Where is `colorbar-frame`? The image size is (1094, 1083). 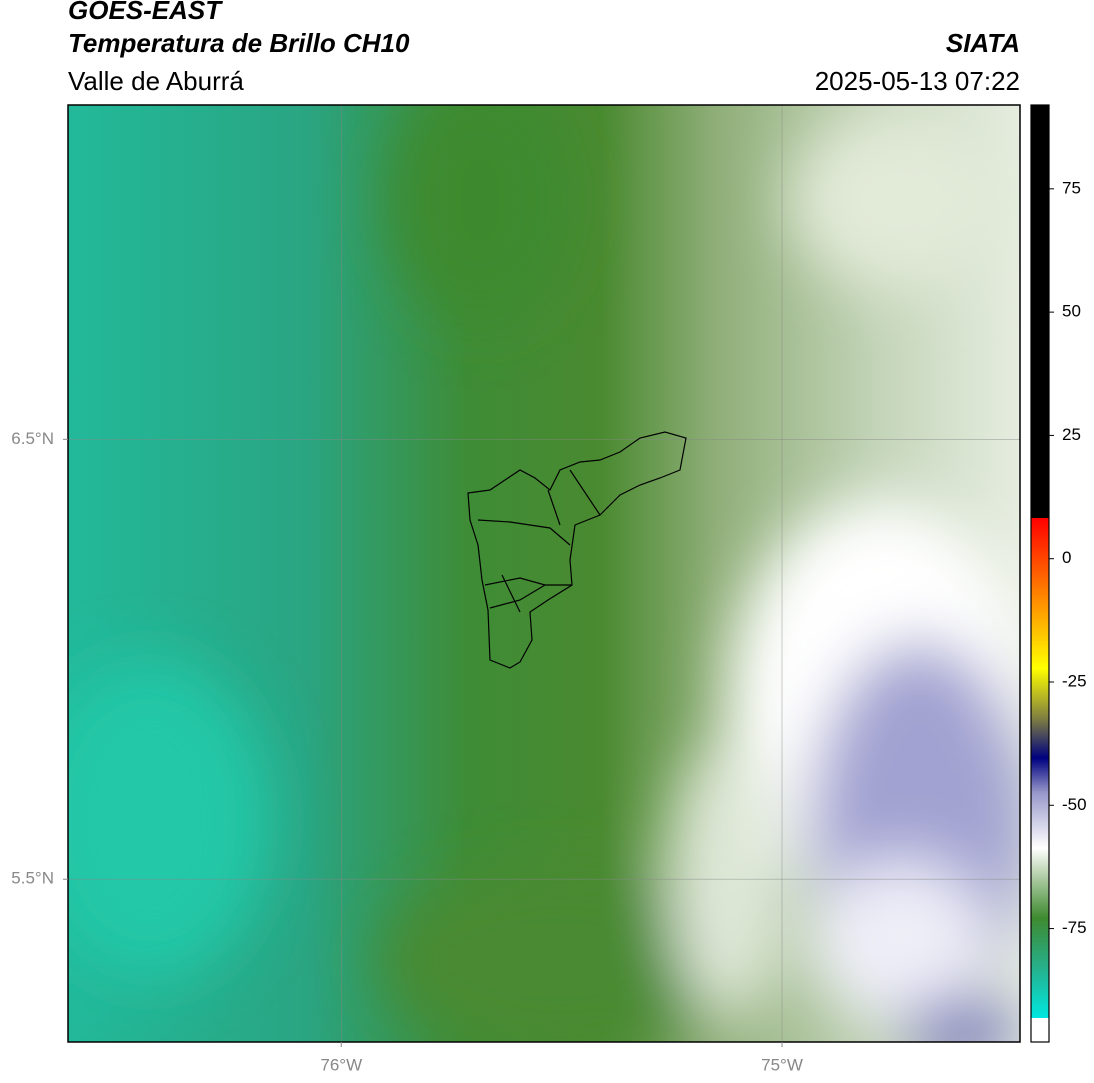
colorbar-frame is located at coordinates (1040, 573).